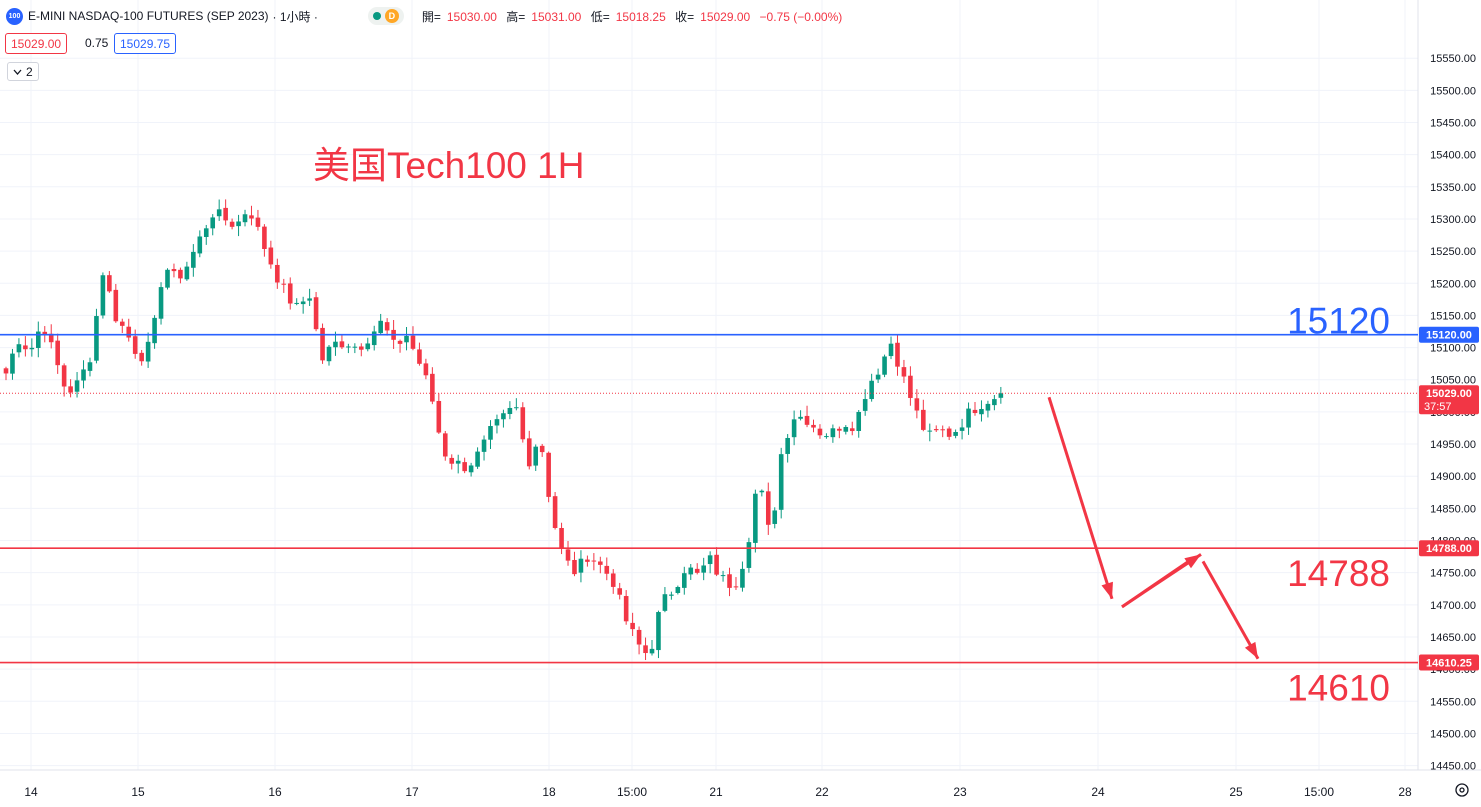  I want to click on market-status-pill: D, so click(385, 16).